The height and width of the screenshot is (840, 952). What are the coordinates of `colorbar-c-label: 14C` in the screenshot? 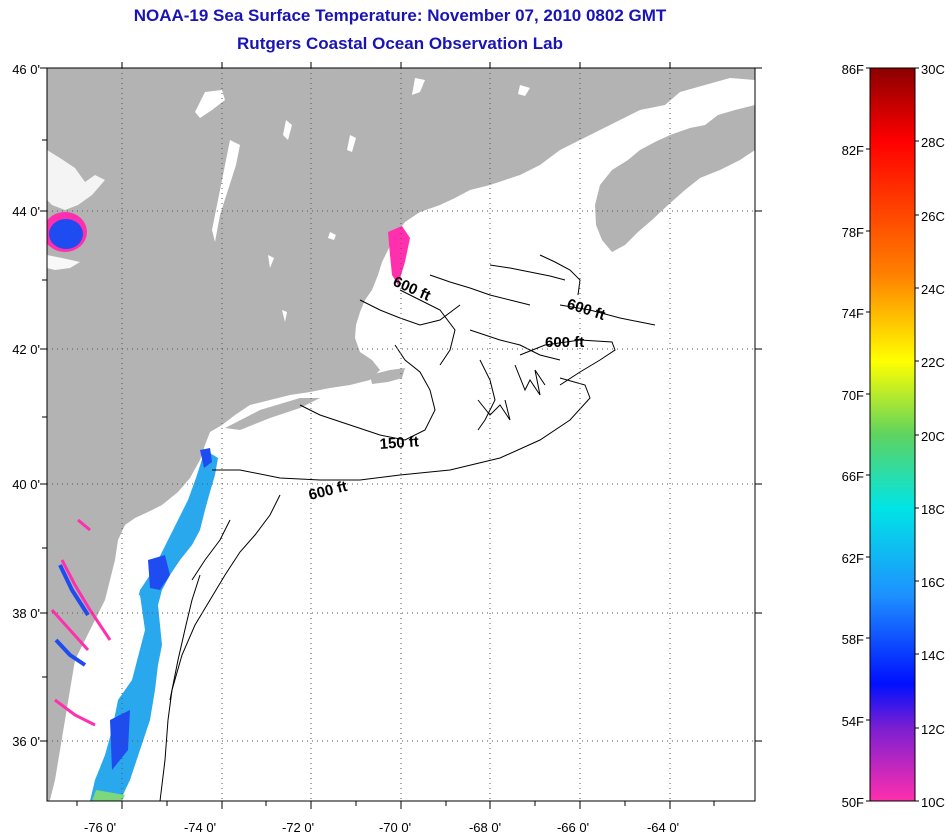 It's located at (933, 655).